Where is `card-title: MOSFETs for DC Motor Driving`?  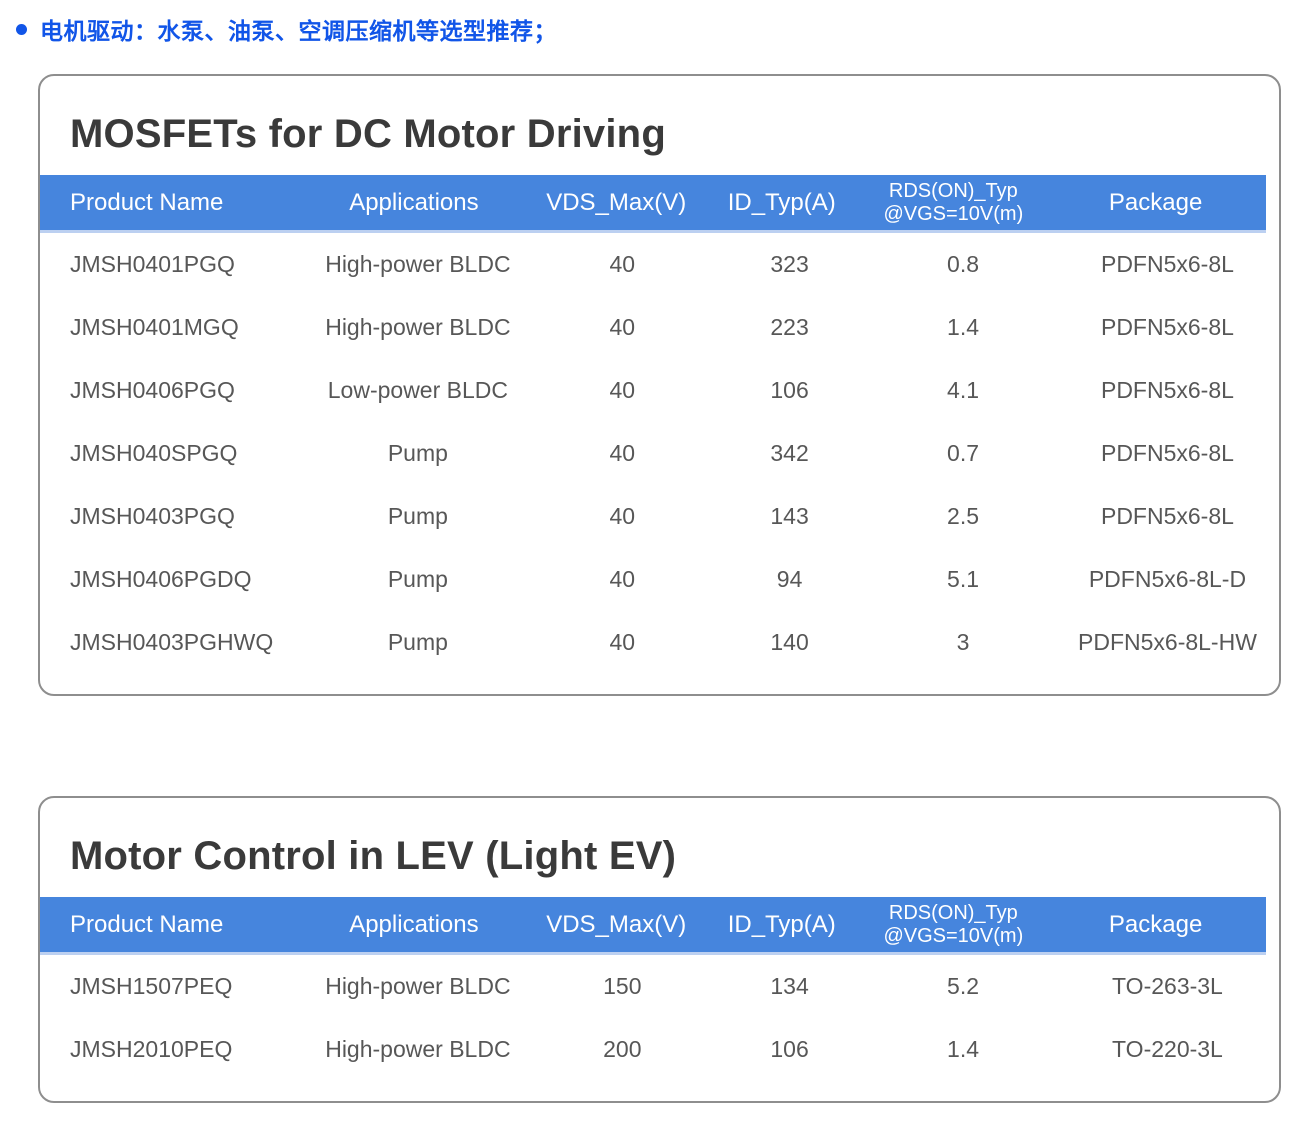
card-title: MOSFETs for DC Motor Driving is located at coordinates (368, 134).